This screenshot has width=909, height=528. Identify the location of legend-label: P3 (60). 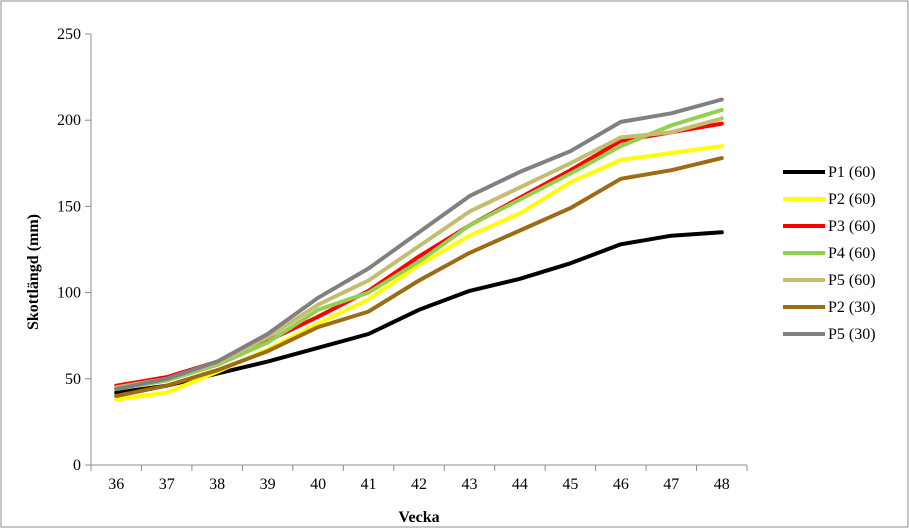
(852, 226).